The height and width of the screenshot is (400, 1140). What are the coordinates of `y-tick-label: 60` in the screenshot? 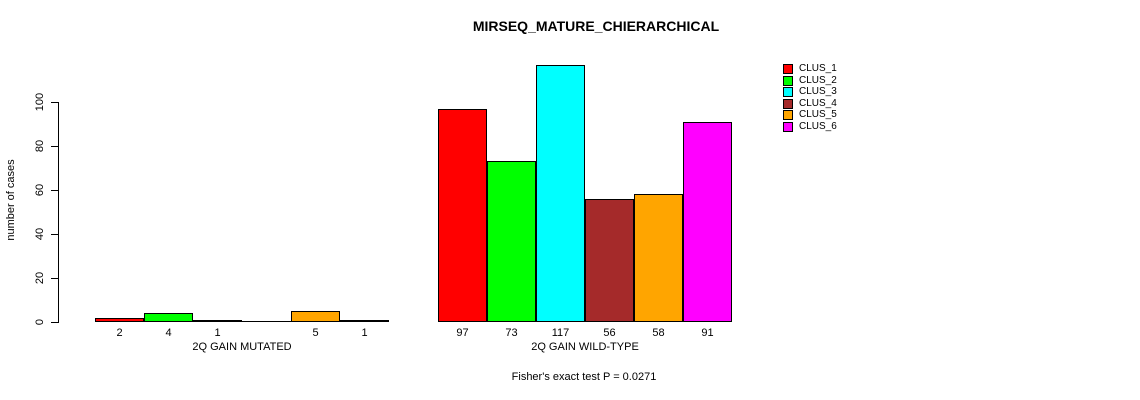 It's located at (40, 190).